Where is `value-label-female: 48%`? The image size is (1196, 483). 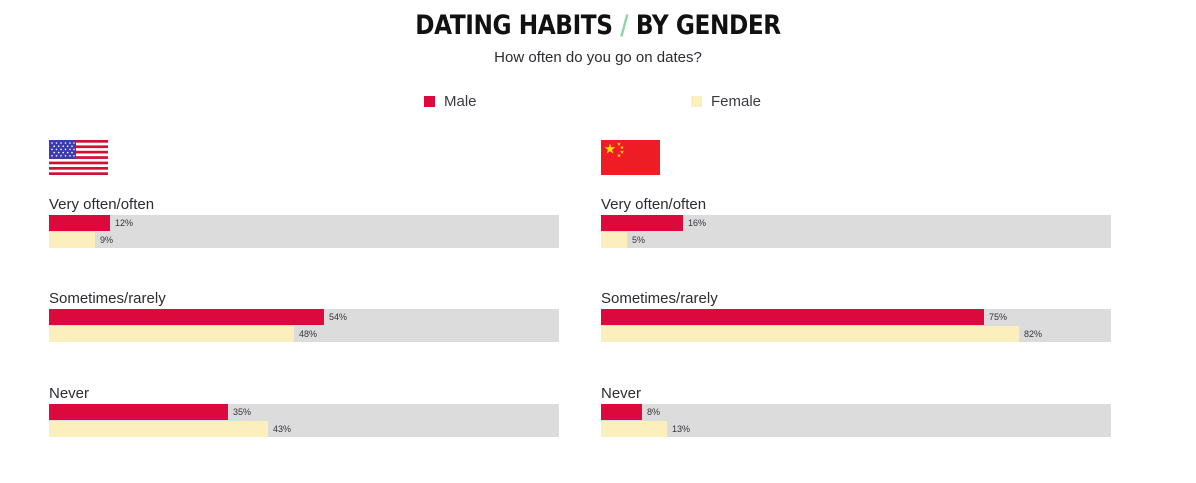 value-label-female: 48% is located at coordinates (308, 334).